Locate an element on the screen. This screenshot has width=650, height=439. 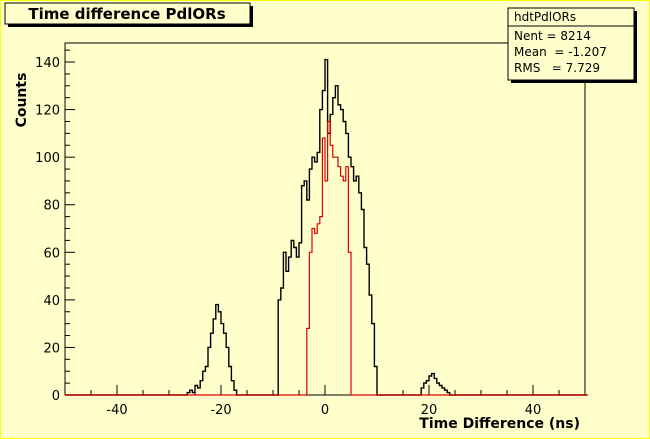
y-tick-label: 20 is located at coordinates (51, 348).